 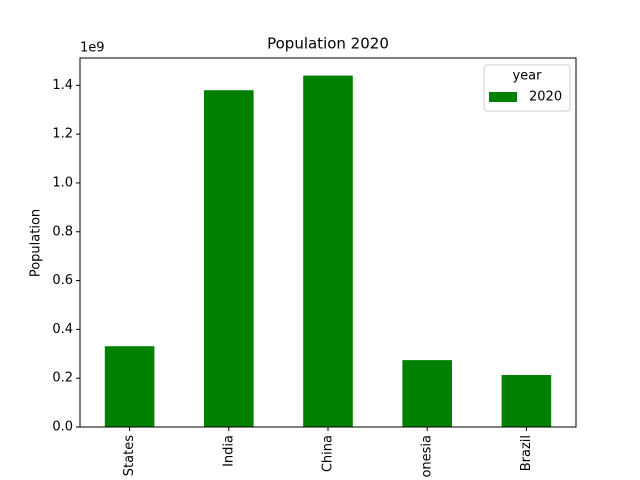 What do you see at coordinates (228, 451) in the screenshot?
I see `x-tick-label: India` at bounding box center [228, 451].